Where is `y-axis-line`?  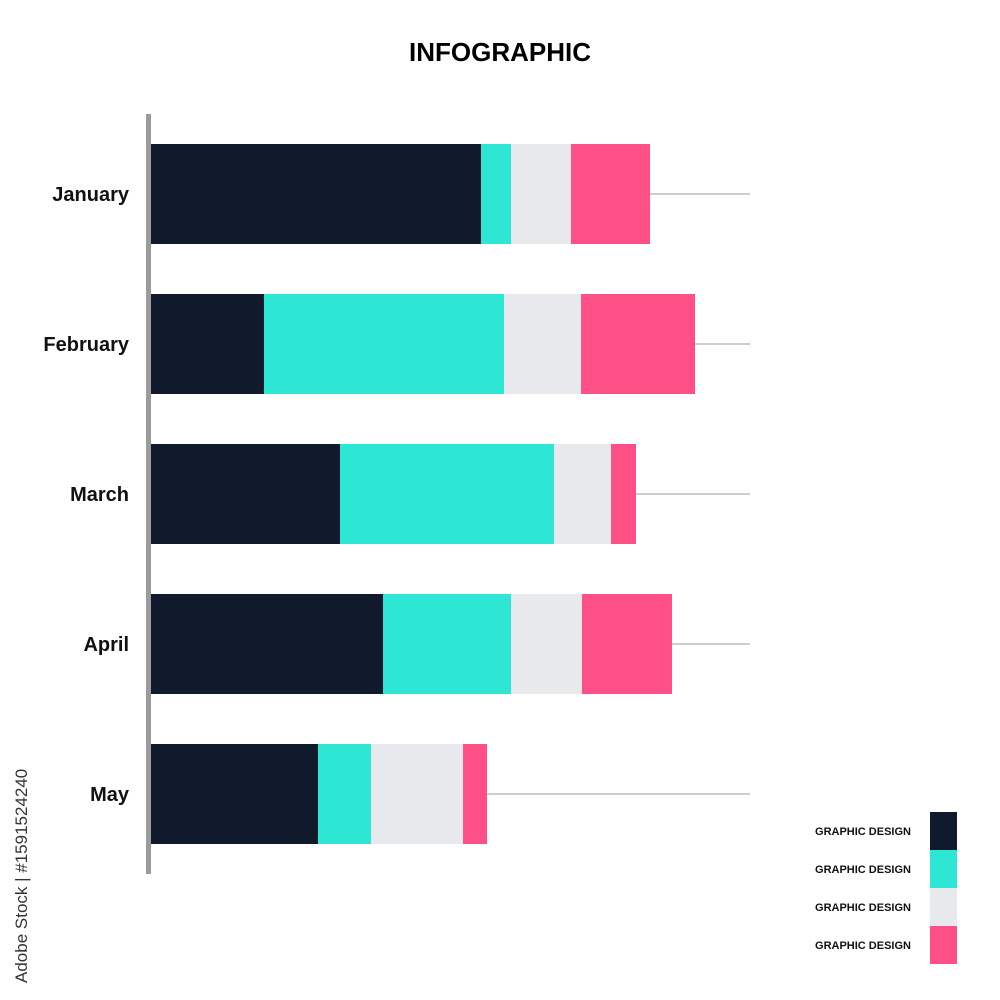
y-axis-line is located at coordinates (148, 494).